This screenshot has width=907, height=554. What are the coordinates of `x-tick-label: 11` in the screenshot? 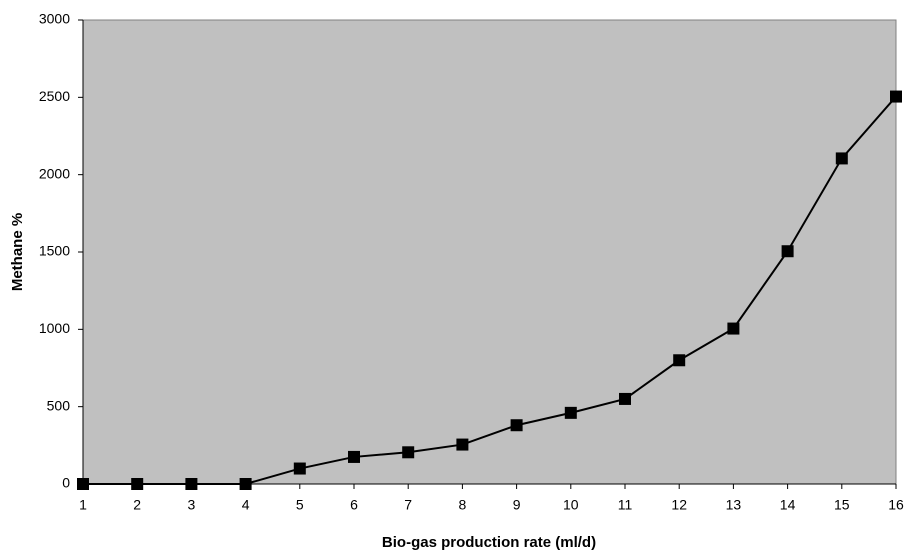 It's located at (625, 505).